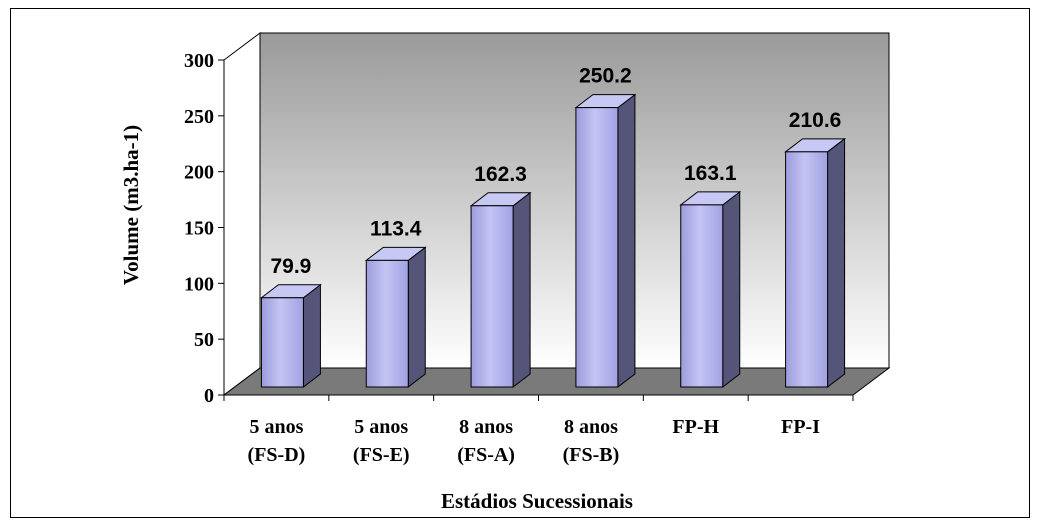 Image resolution: width=1041 pixels, height=522 pixels. What do you see at coordinates (290, 266) in the screenshot?
I see `data-label: 79.9` at bounding box center [290, 266].